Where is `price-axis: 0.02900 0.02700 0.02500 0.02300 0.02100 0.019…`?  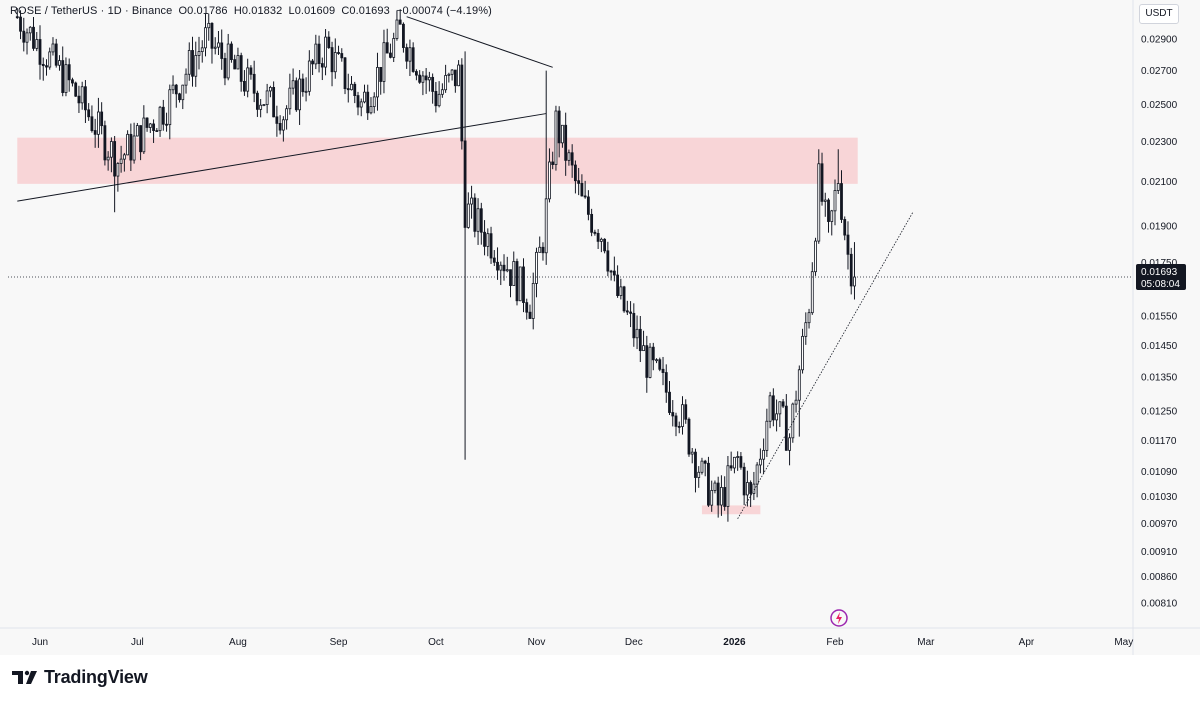
price-axis: 0.02900 0.02700 0.02500 0.02300 0.02100 0.019… is located at coordinates (1155, 327).